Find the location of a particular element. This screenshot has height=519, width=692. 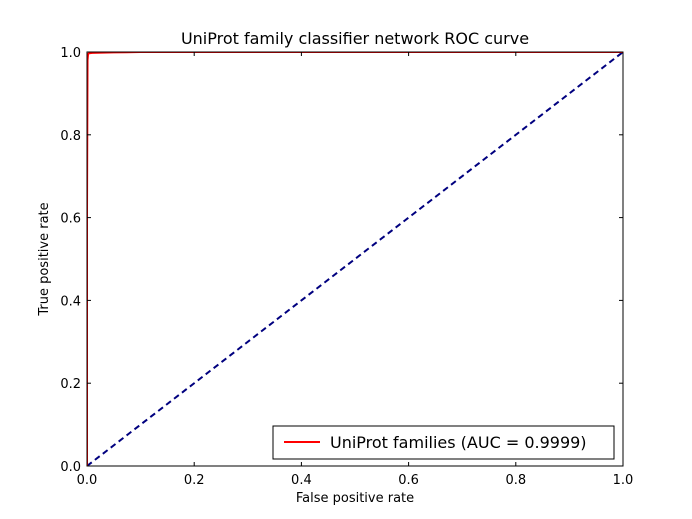

legend-box is located at coordinates (443, 442).